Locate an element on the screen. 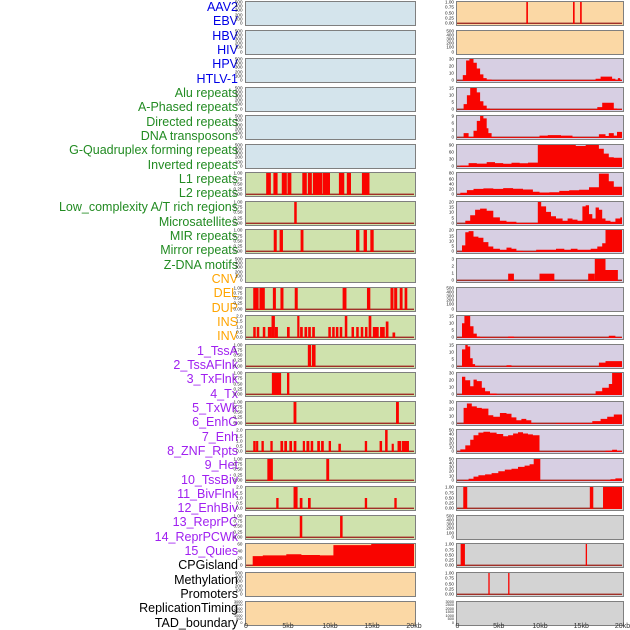 The image size is (630, 630). track-label-11-bivflnk: 11_BivFlnk is located at coordinates (207, 493).